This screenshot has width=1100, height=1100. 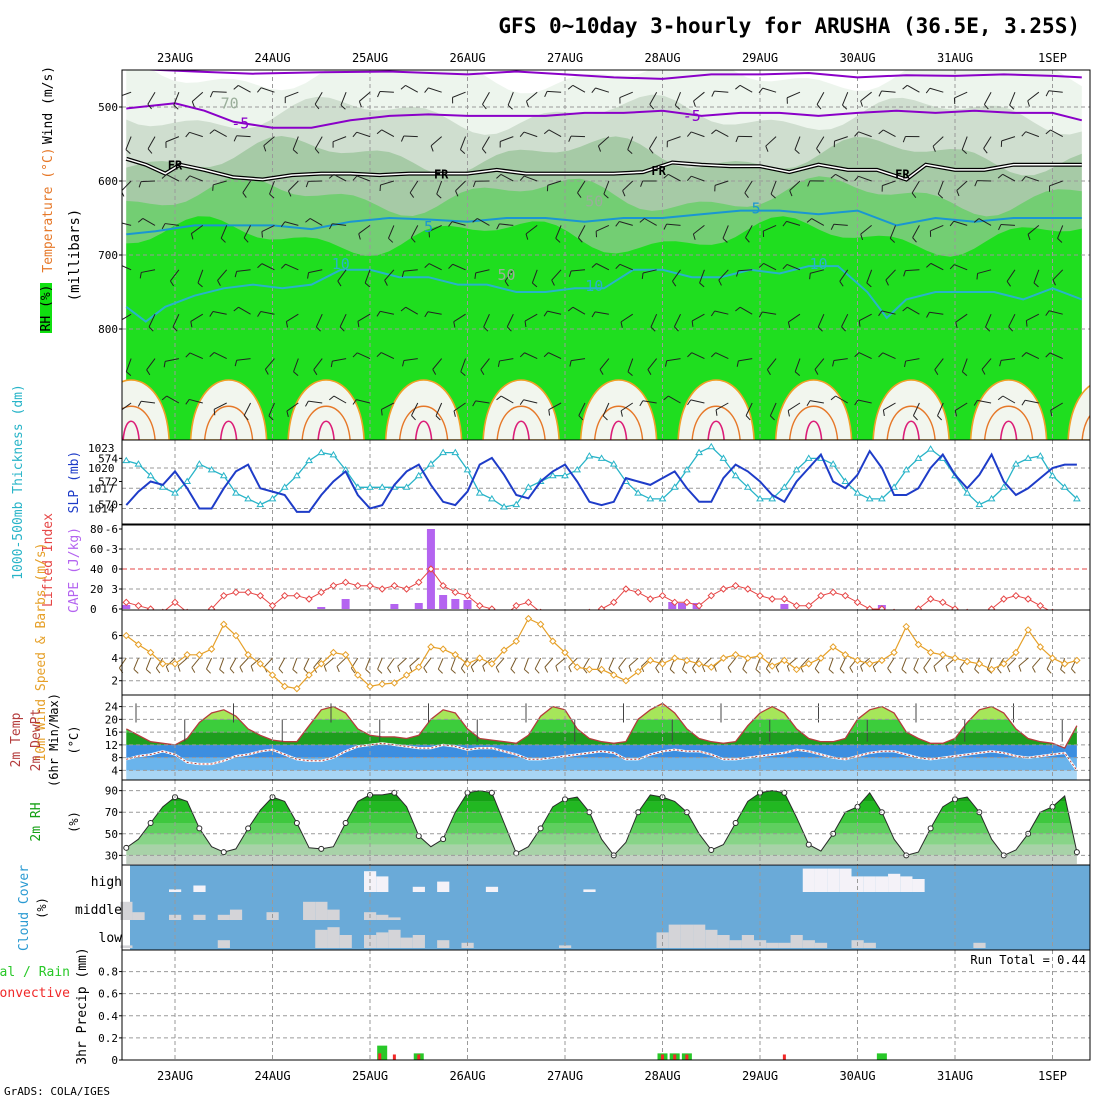 What do you see at coordinates (108, 505) in the screenshot?
I see `thickness-tick-label: 570` at bounding box center [108, 505].